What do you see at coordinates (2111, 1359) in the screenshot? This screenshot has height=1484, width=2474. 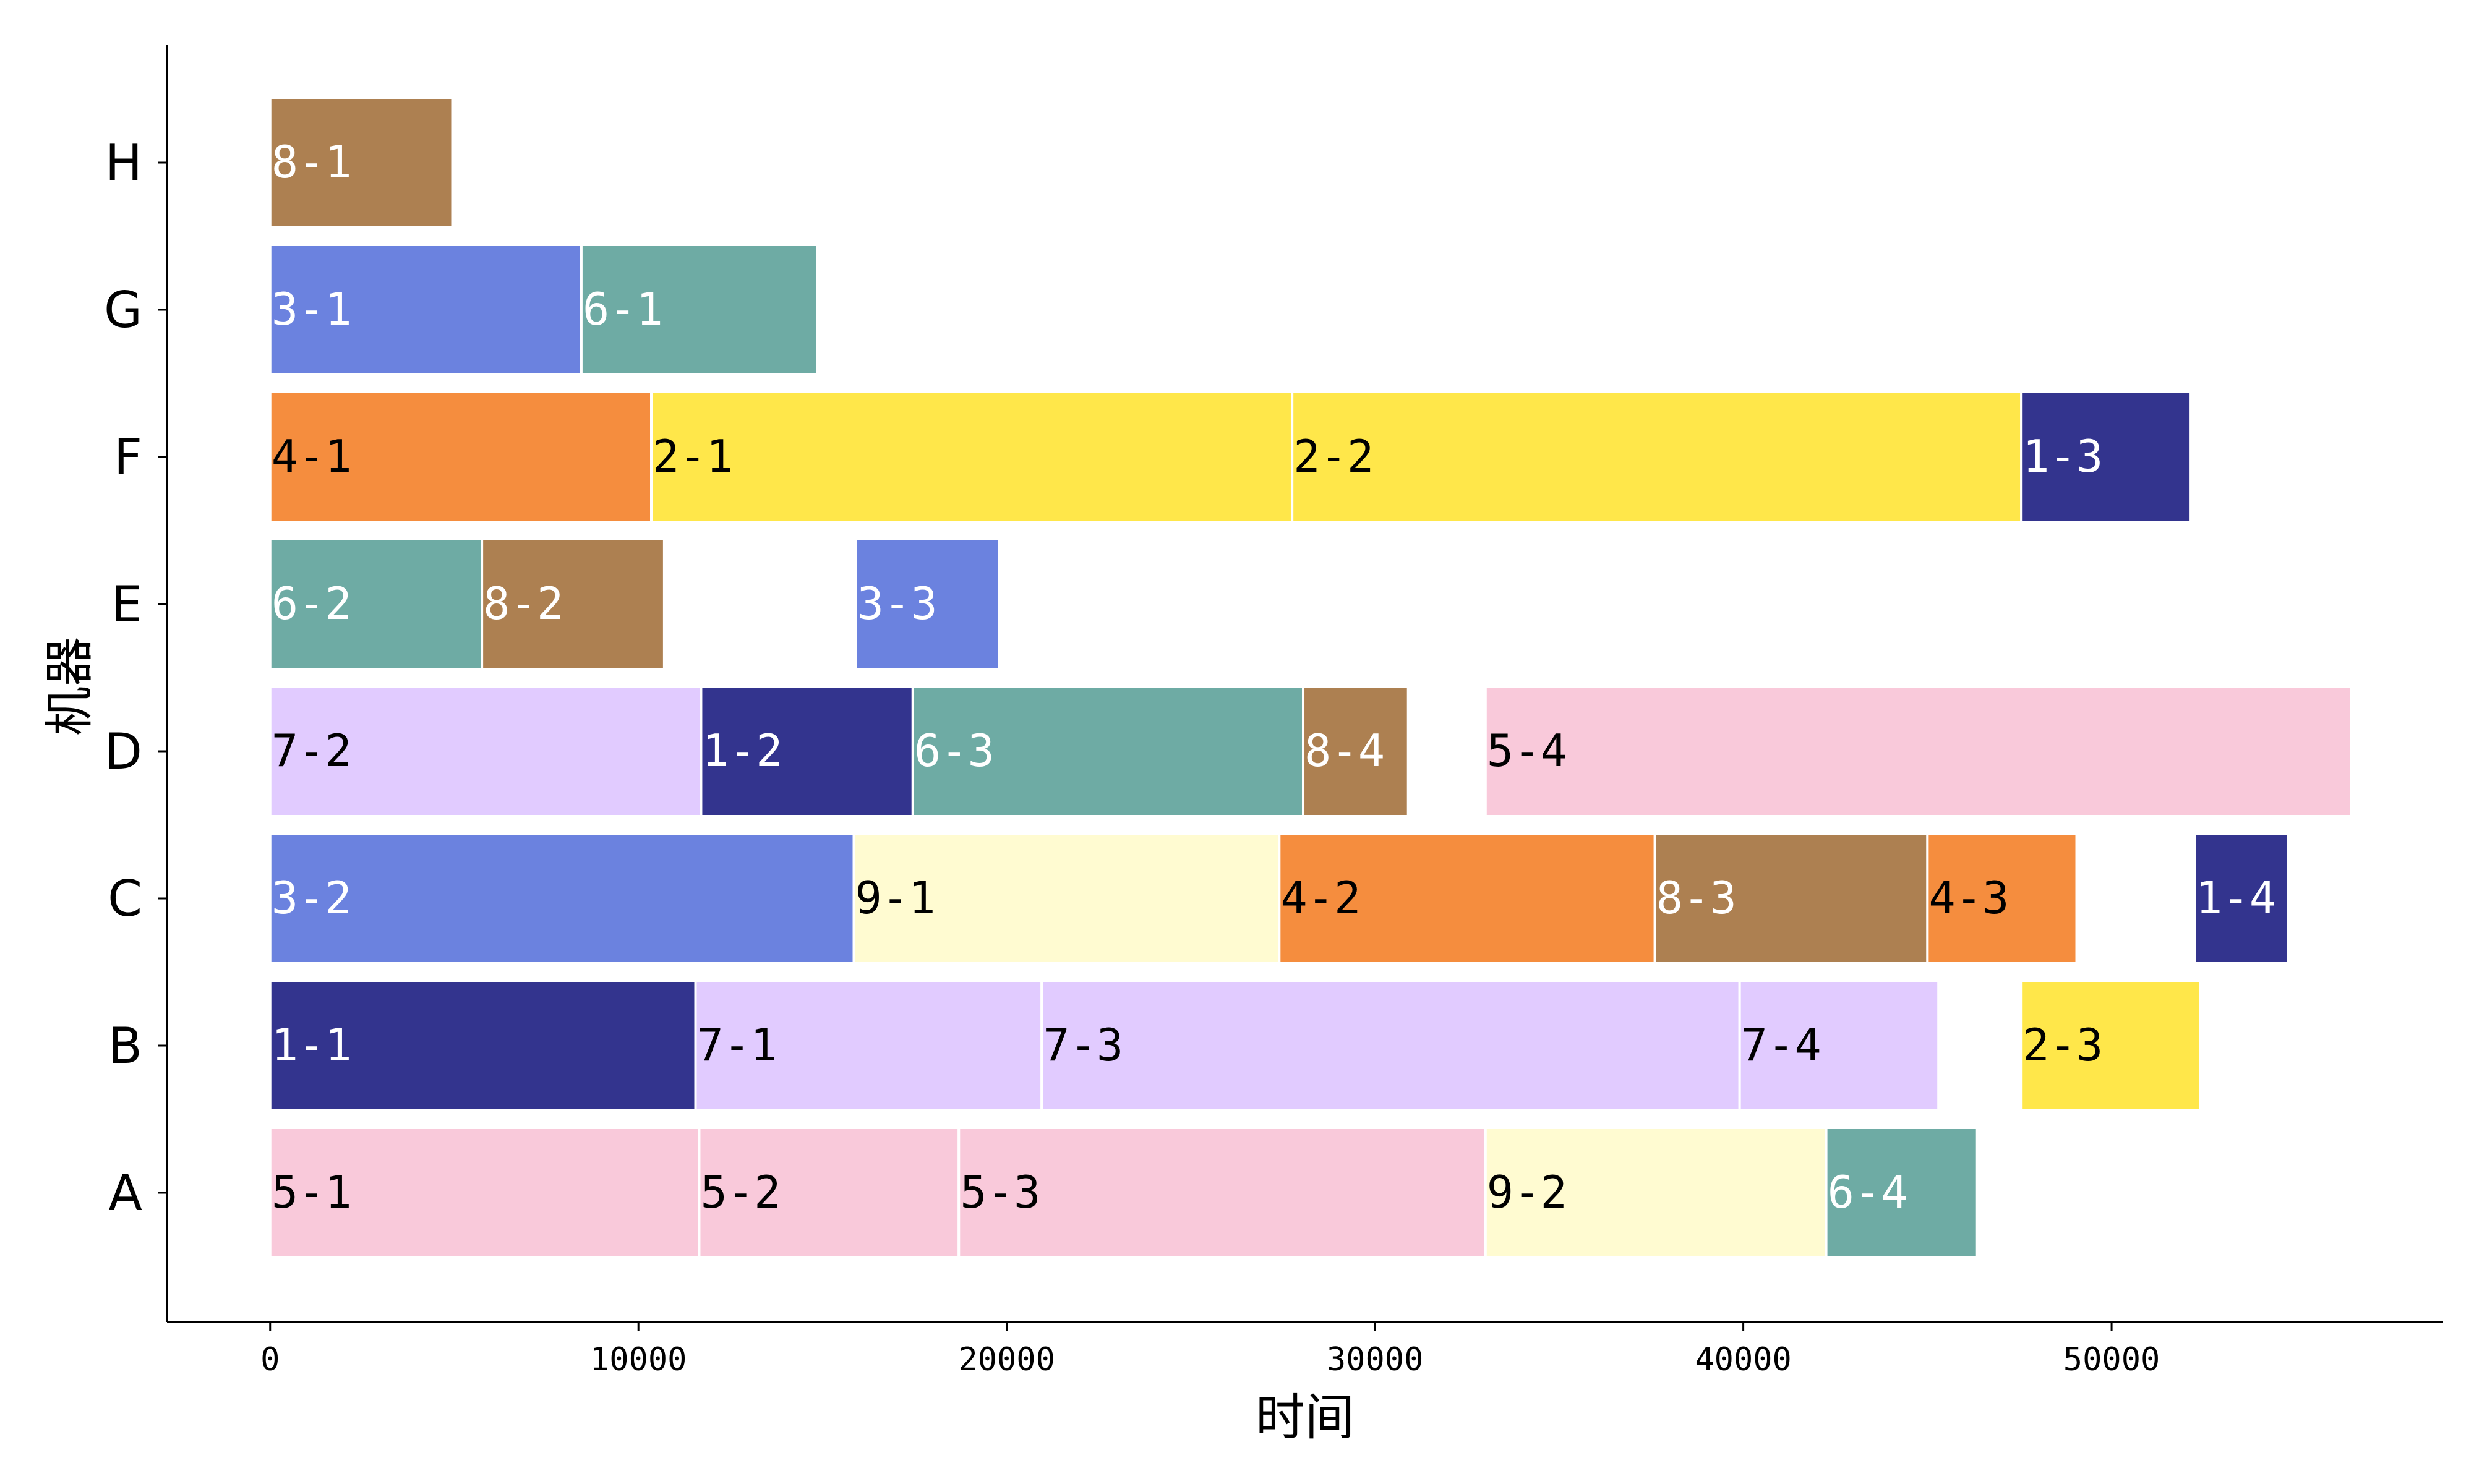 I see `x-tick-label: 50000` at bounding box center [2111, 1359].